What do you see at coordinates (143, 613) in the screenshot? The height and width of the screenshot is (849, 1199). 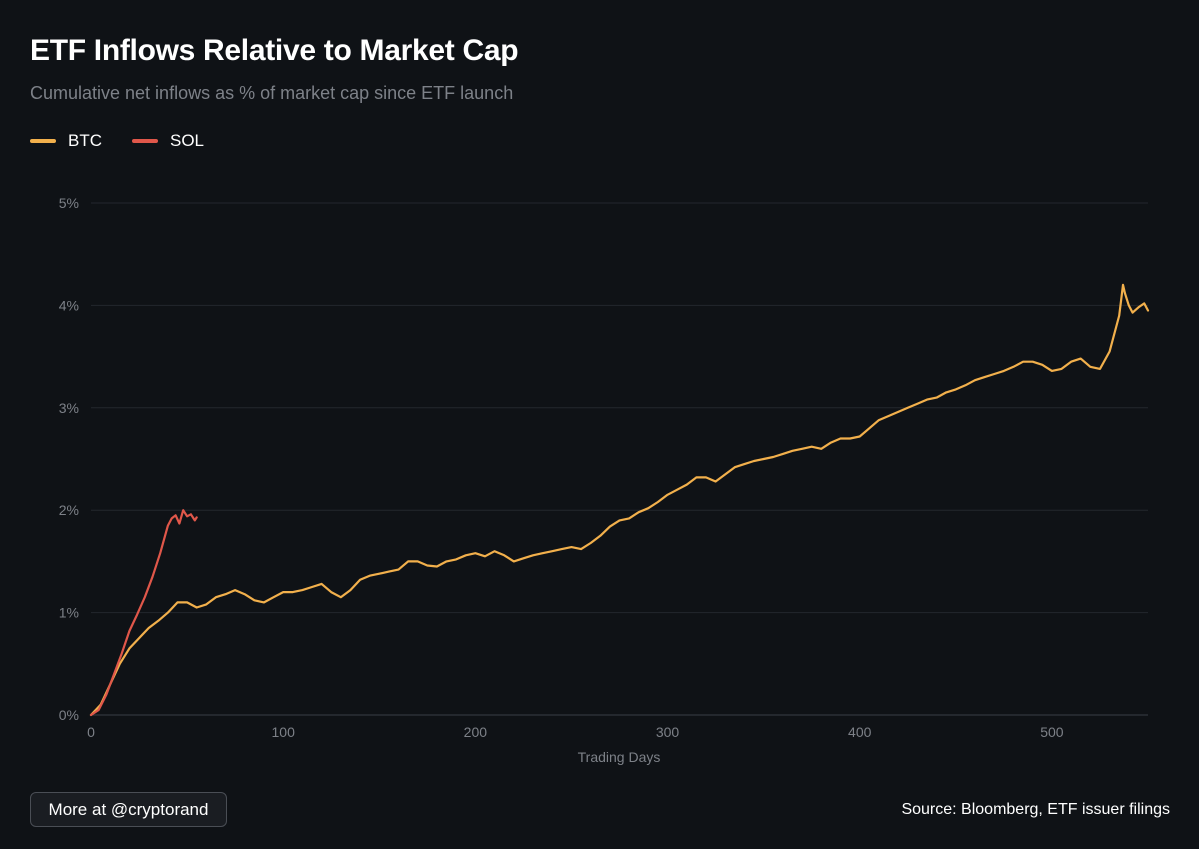 I see `series-line-sol` at bounding box center [143, 613].